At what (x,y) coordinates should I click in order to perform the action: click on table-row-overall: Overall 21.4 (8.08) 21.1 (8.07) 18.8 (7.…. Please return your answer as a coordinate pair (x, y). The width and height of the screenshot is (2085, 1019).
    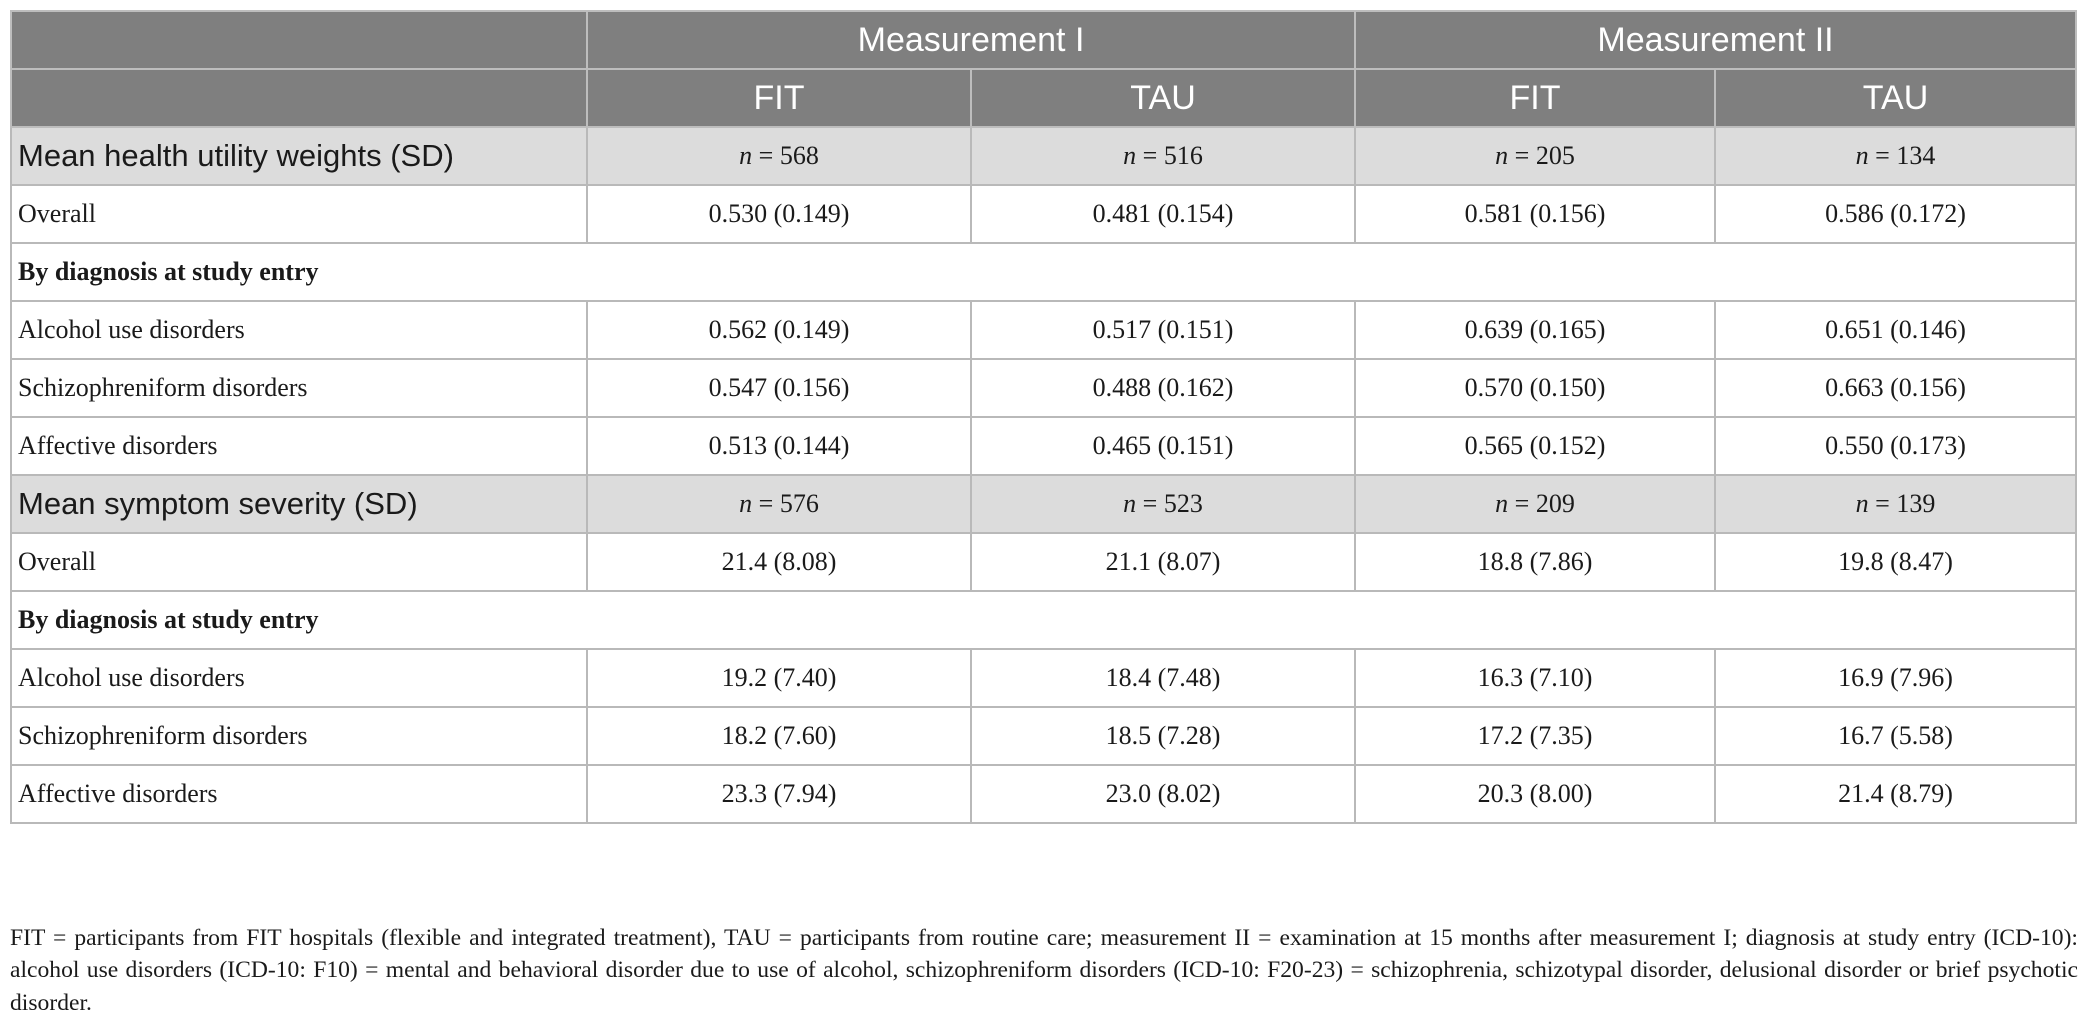
    Looking at the image, I should click on (1044, 562).